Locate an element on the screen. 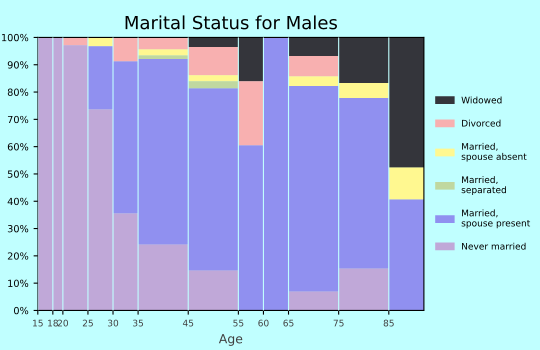 The image size is (540, 350). y-tick-label: 10% is located at coordinates (18, 283).